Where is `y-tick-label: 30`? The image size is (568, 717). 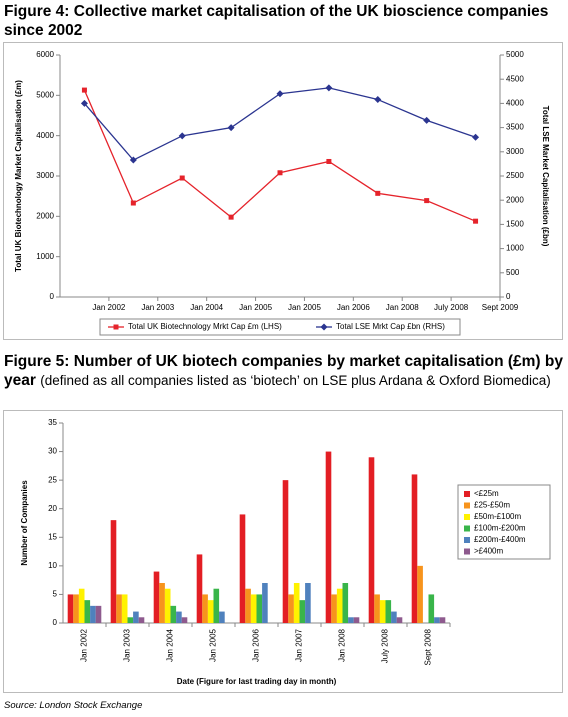 y-tick-label: 30 is located at coordinates (52, 451).